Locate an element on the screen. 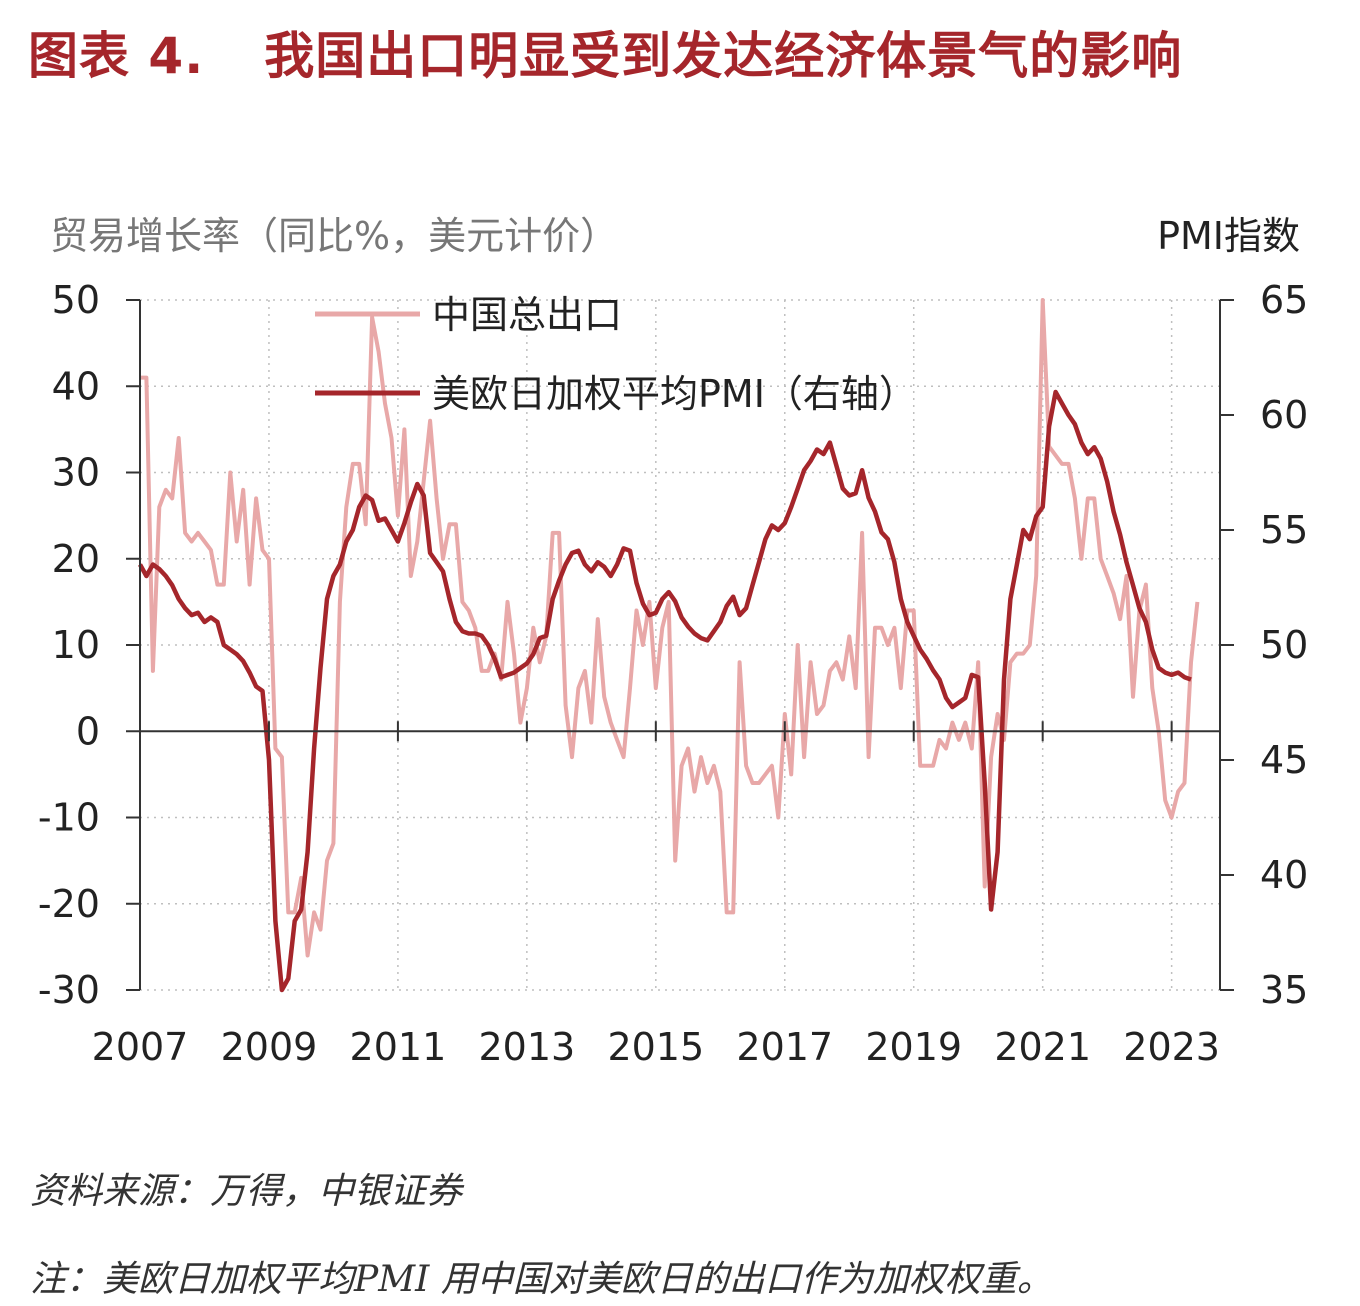  x-tick-label: 2011 is located at coordinates (398, 1047).